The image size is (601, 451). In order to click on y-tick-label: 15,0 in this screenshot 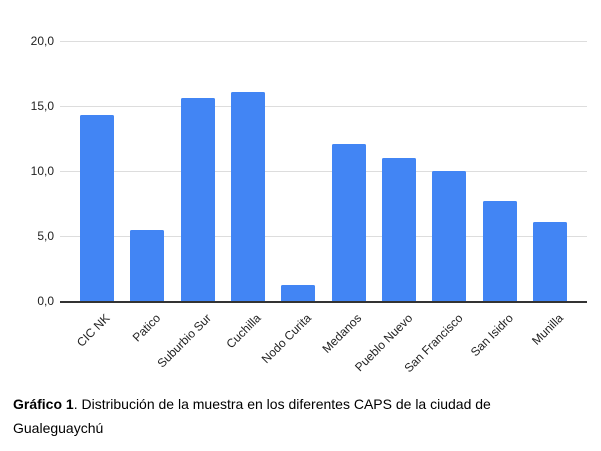, I will do `click(42, 106)`.